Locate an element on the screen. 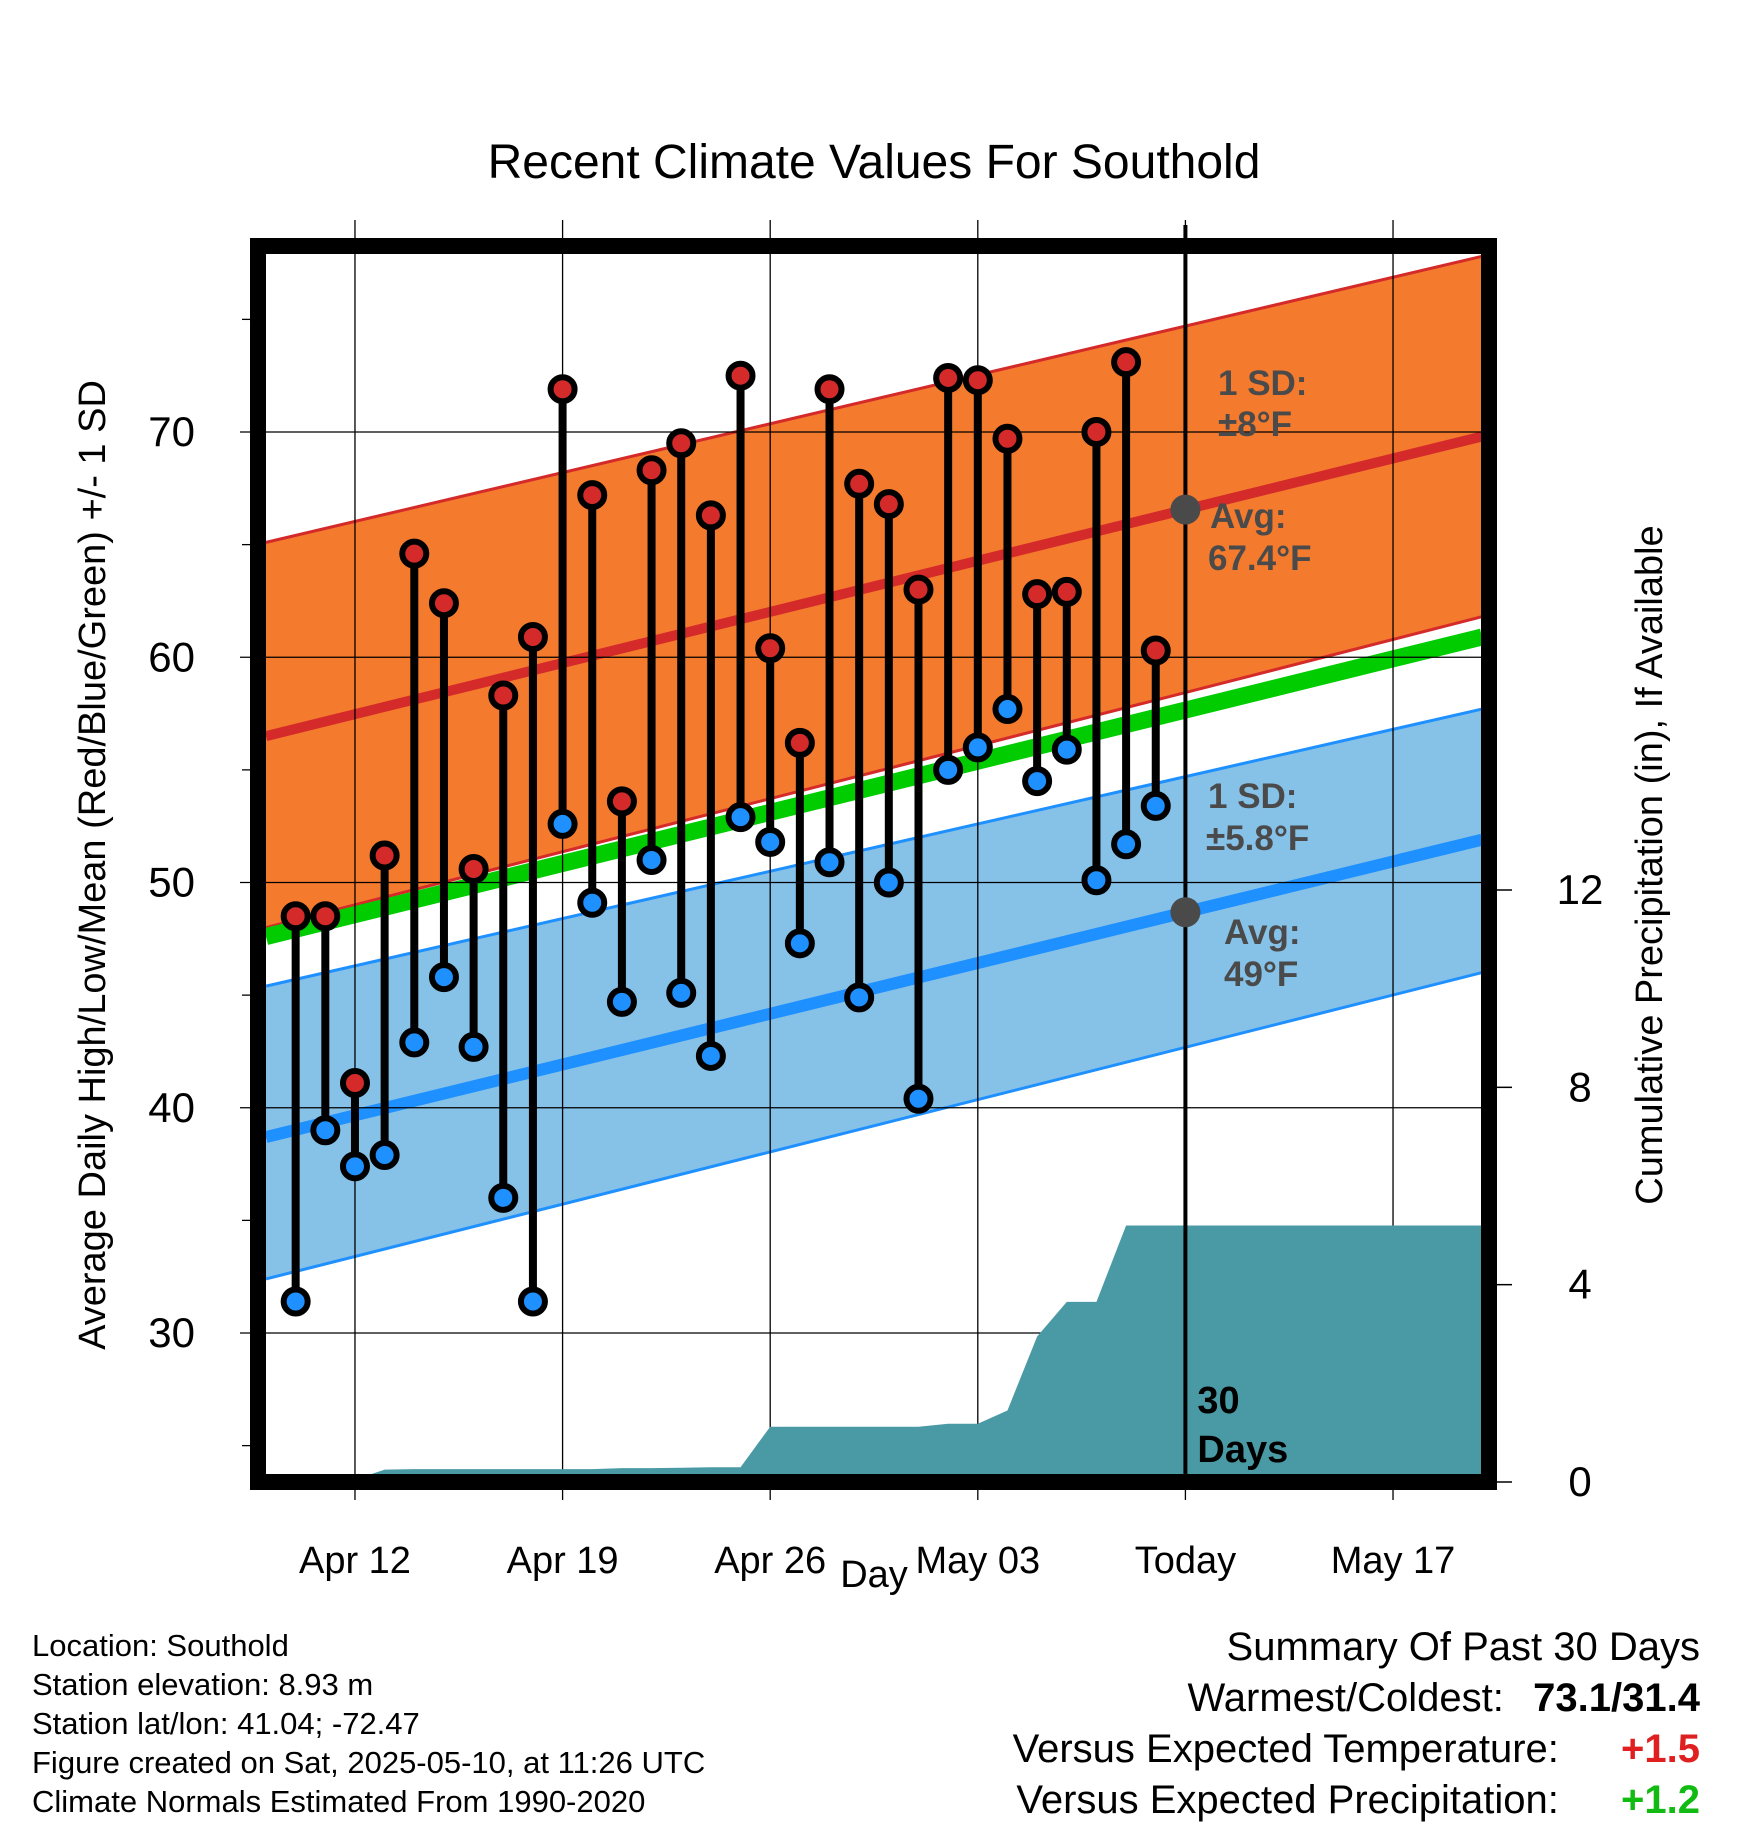  low-sd-band-upper-edge is located at coordinates (874, 847).